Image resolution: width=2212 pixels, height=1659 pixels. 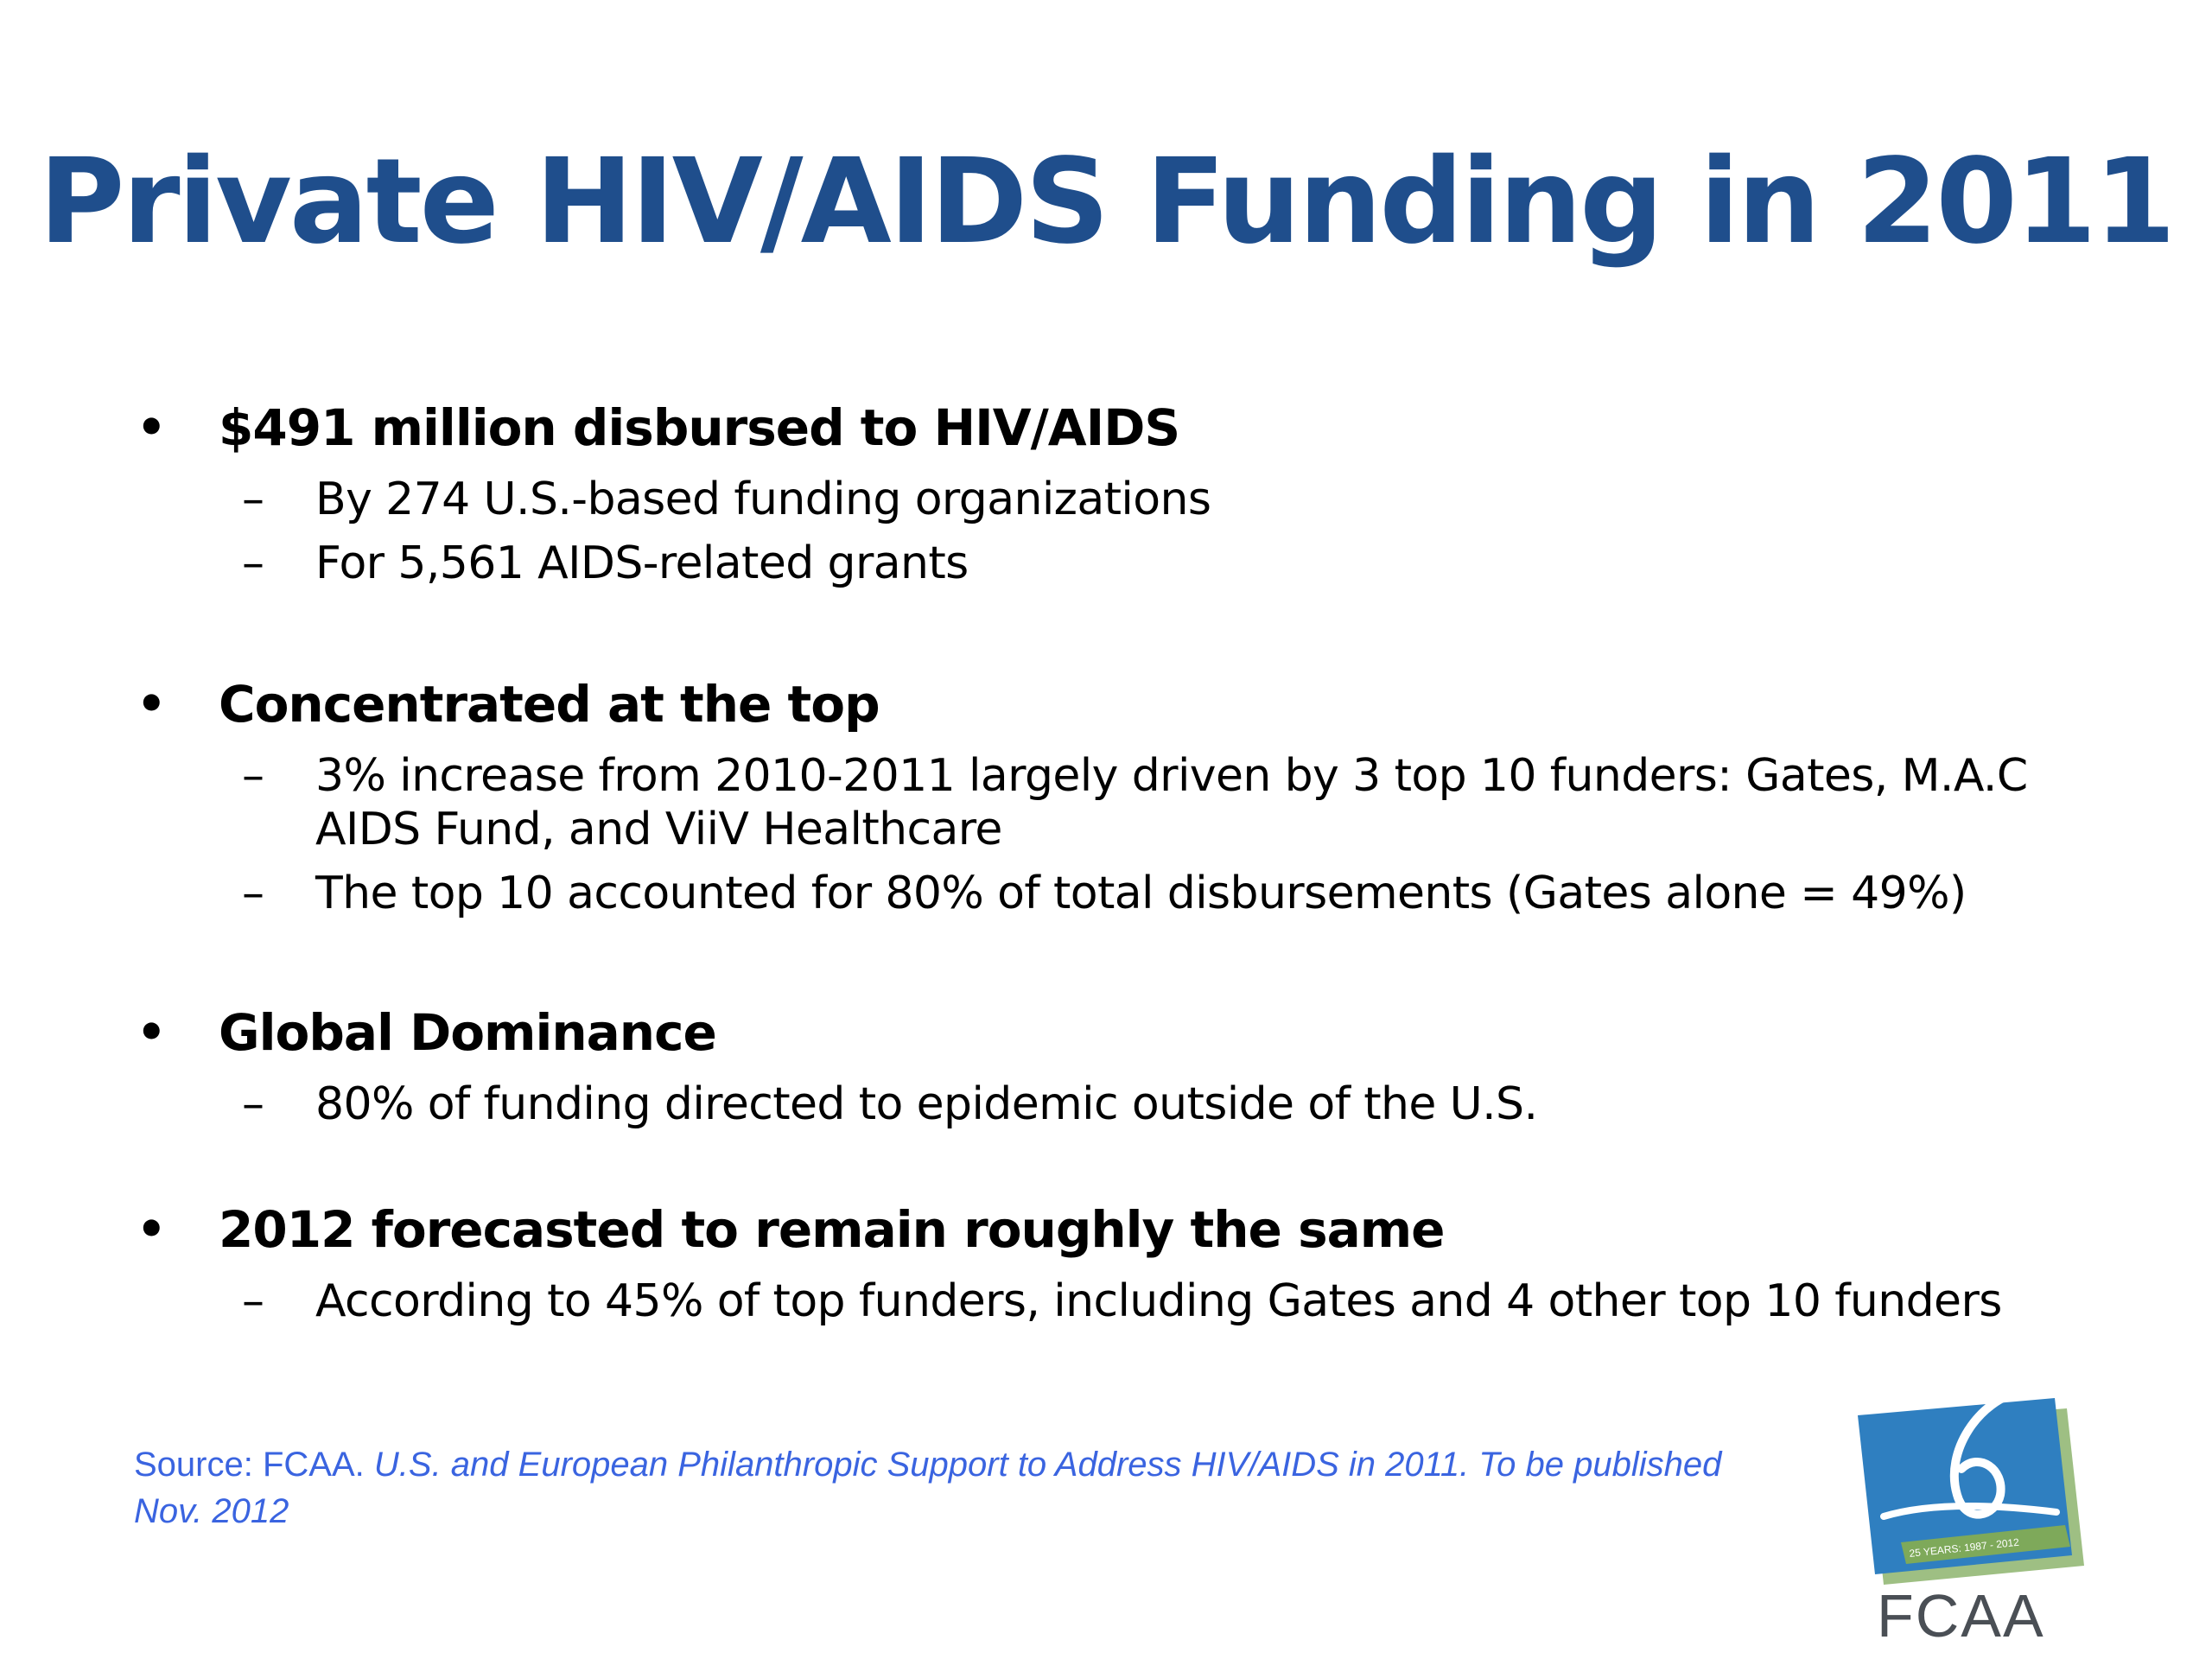 I want to click on bullet-heading-text: $491 million disbursed to HIV/AIDS, so click(x=699, y=427).